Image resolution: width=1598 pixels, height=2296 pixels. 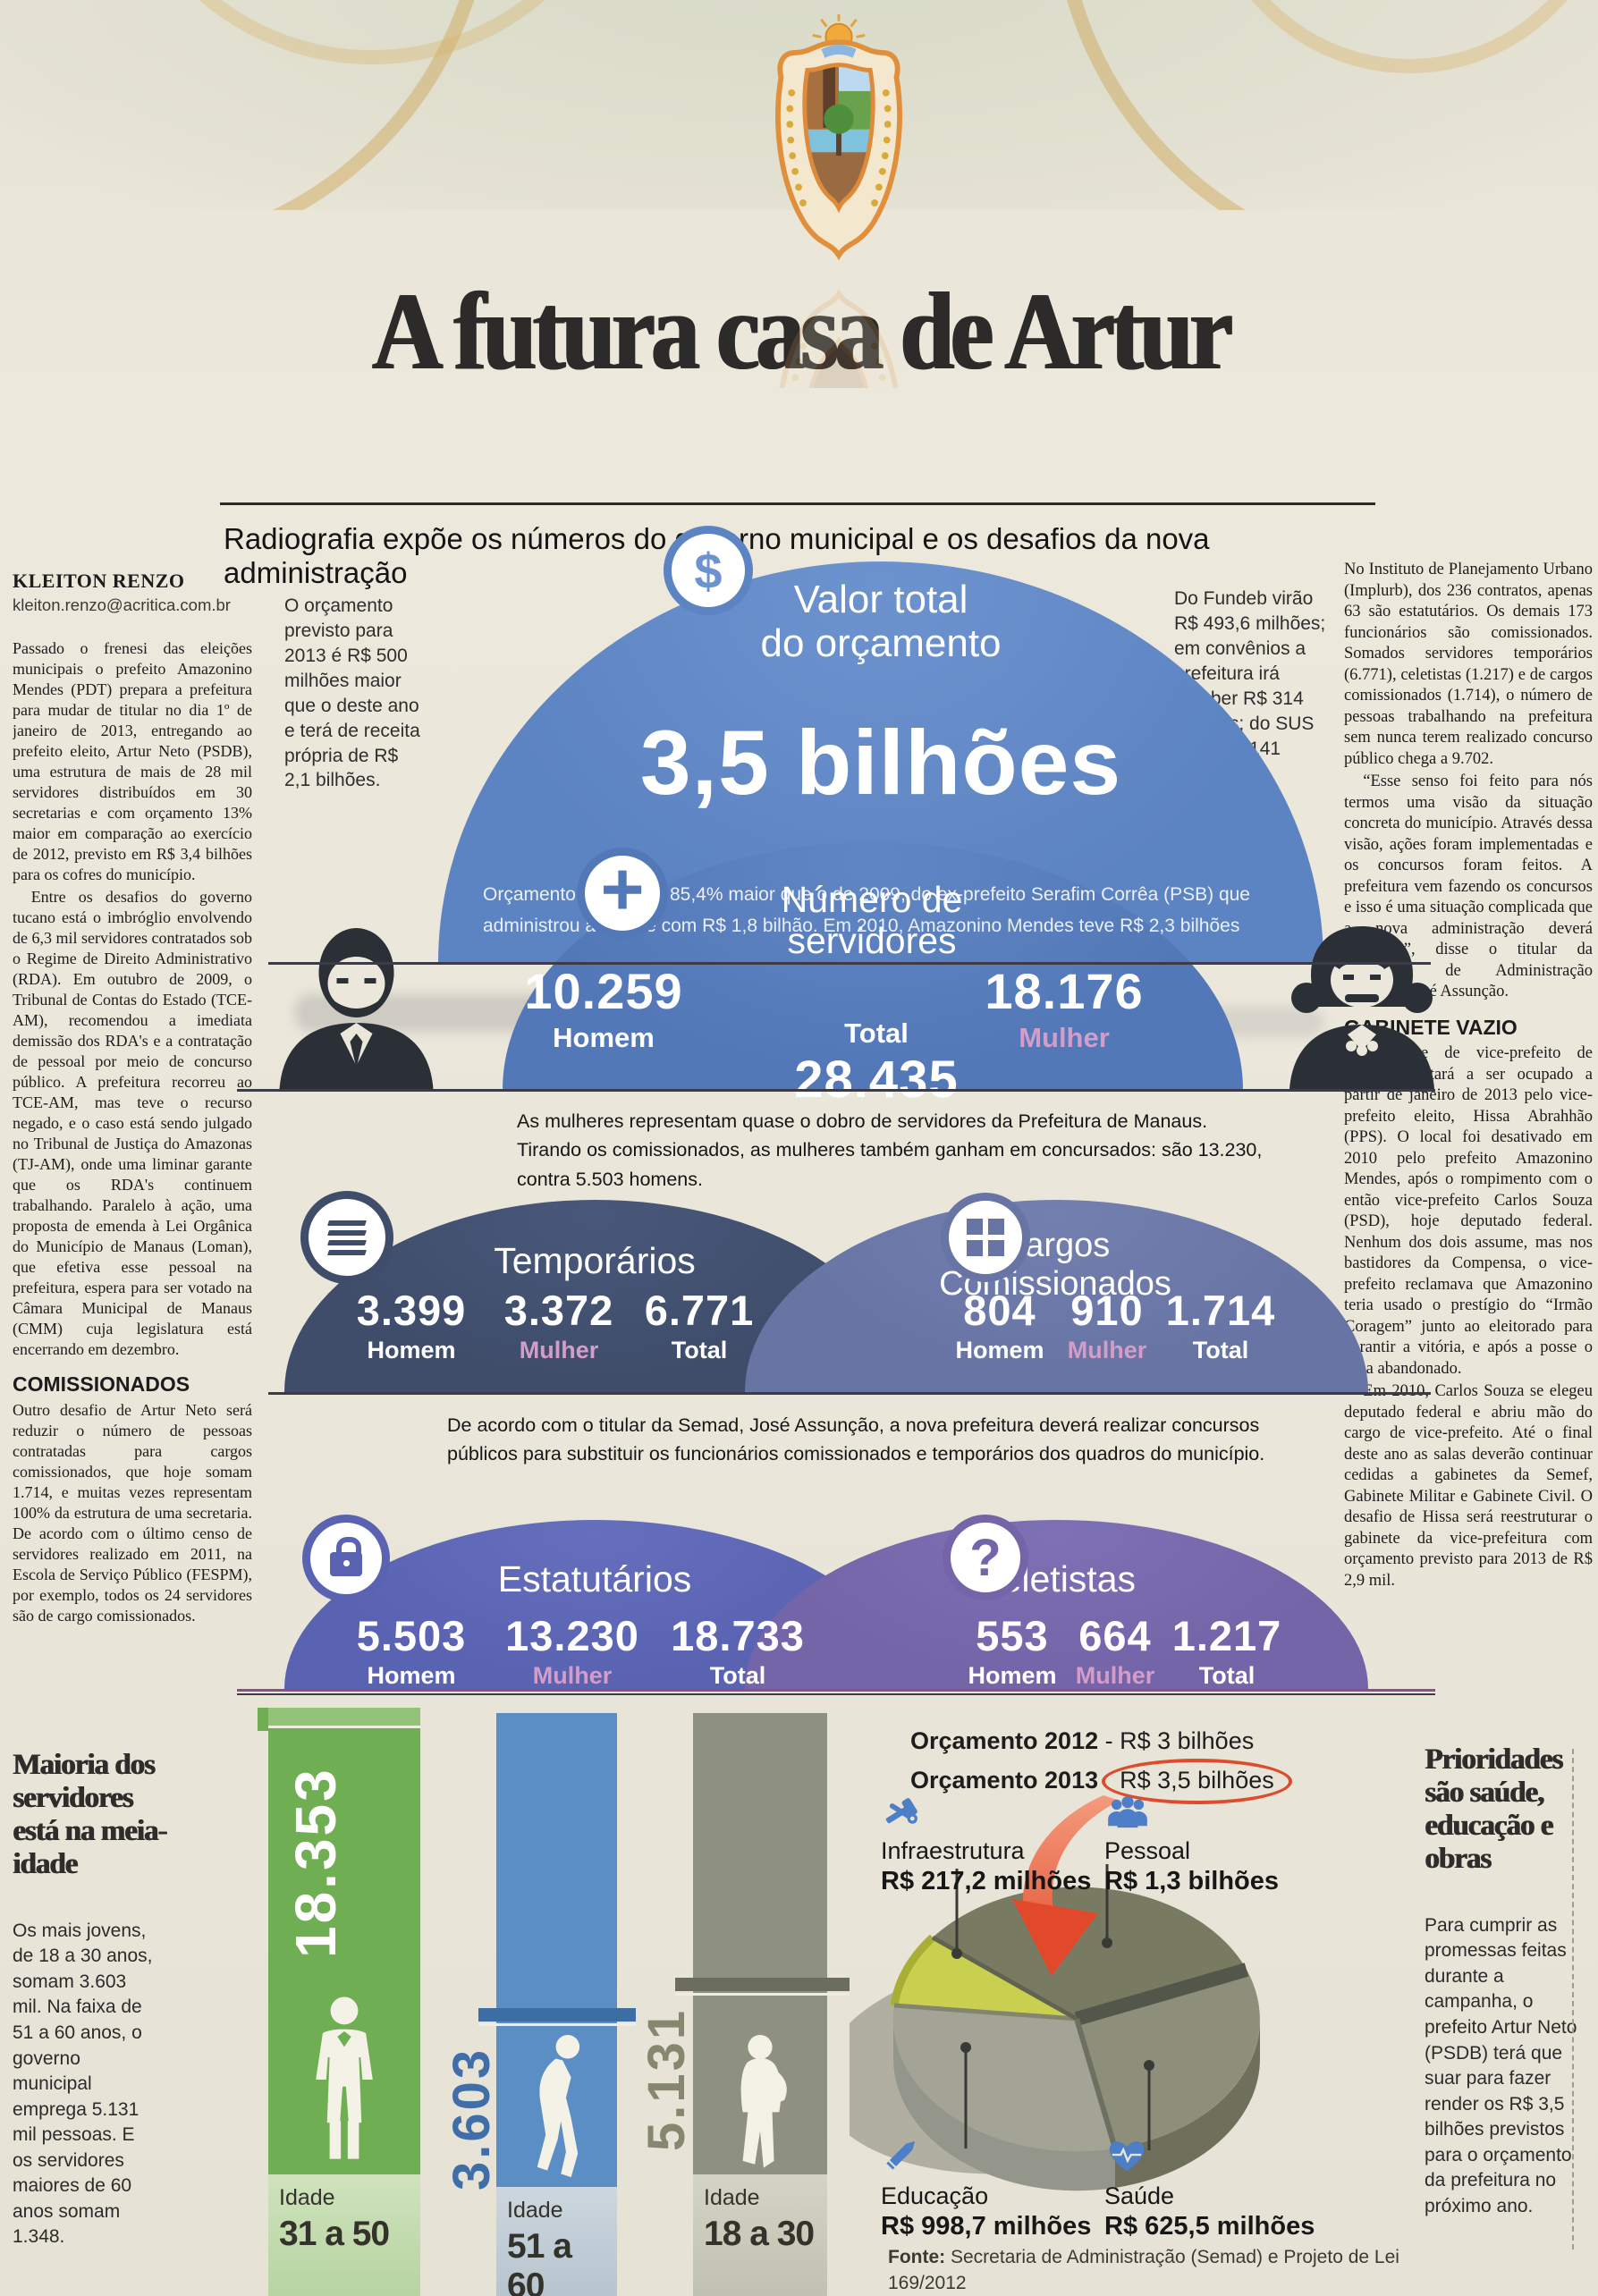 What do you see at coordinates (901, 1811) in the screenshot?
I see `tools-icon` at bounding box center [901, 1811].